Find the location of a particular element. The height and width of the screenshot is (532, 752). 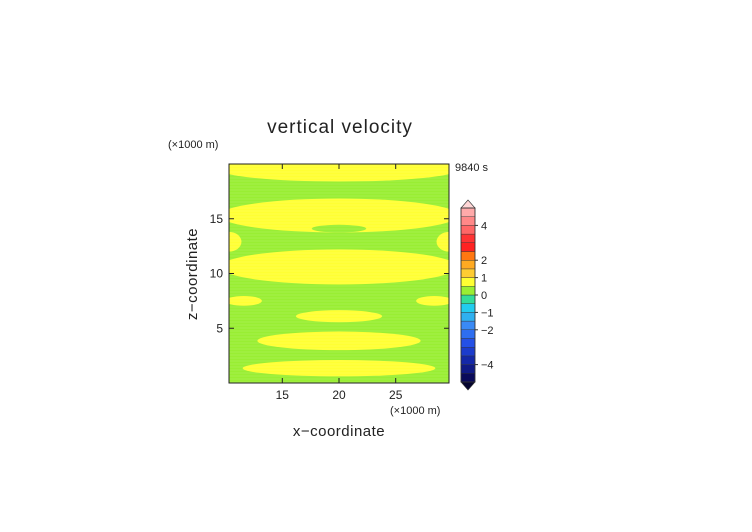

chart-title: vertical velocity is located at coordinates (340, 127).